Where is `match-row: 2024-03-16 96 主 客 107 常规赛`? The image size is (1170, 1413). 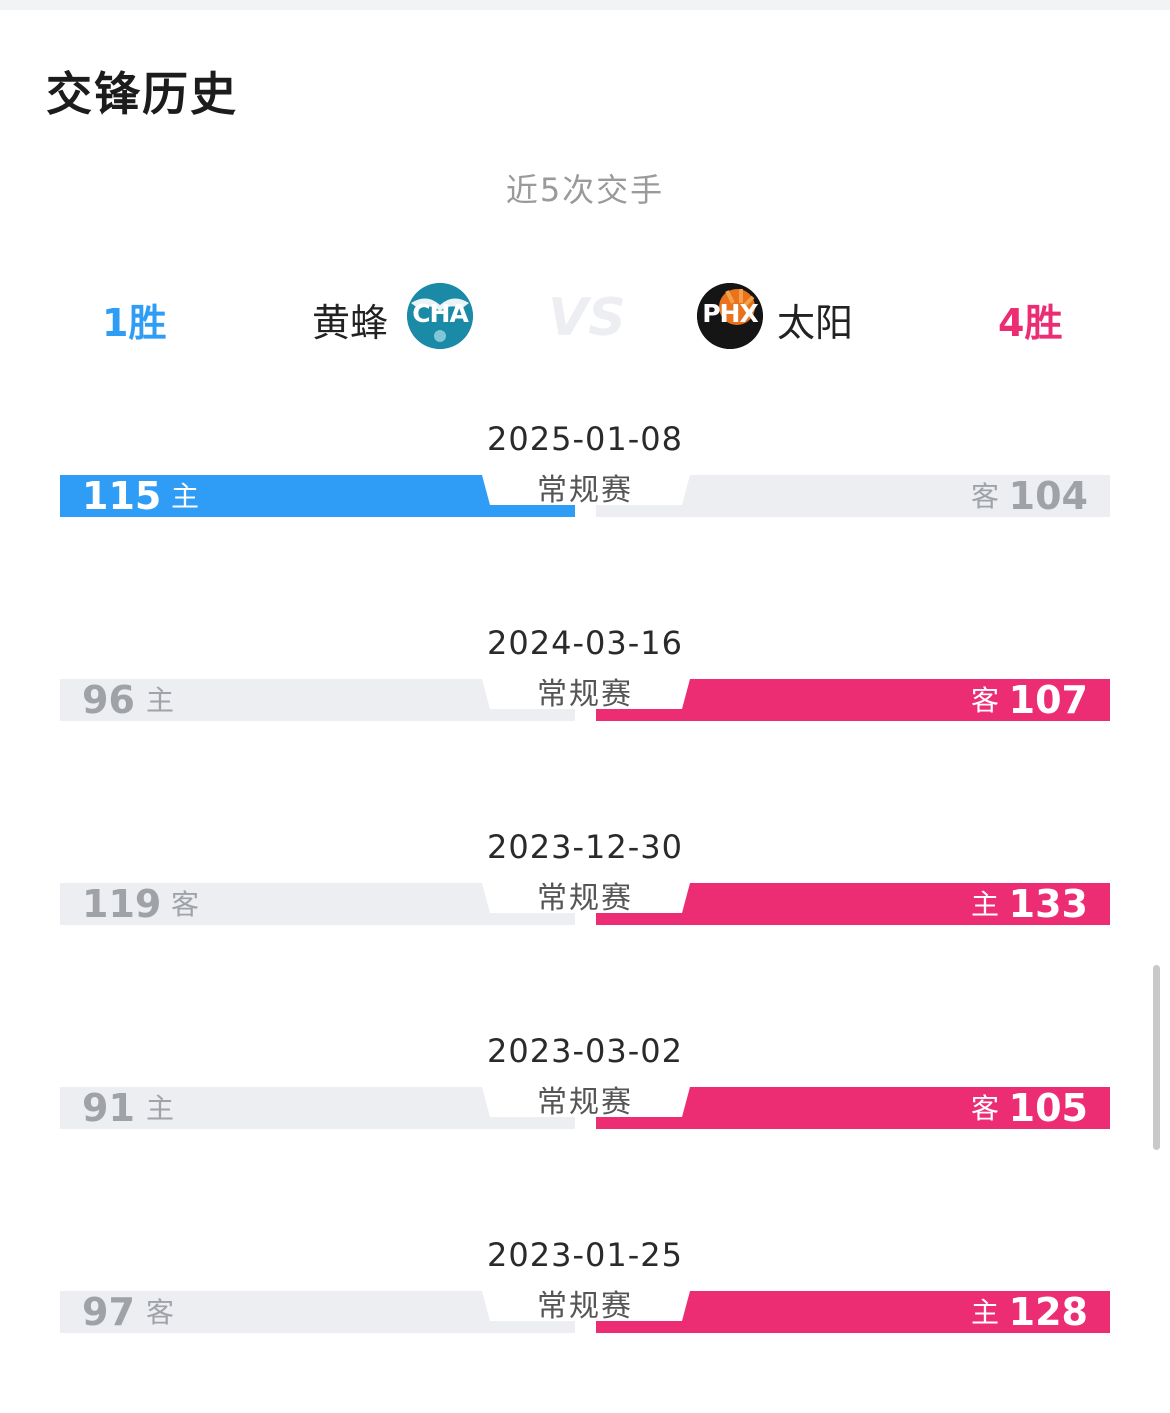 match-row: 2024-03-16 96 主 客 107 常规赛 is located at coordinates (585, 694).